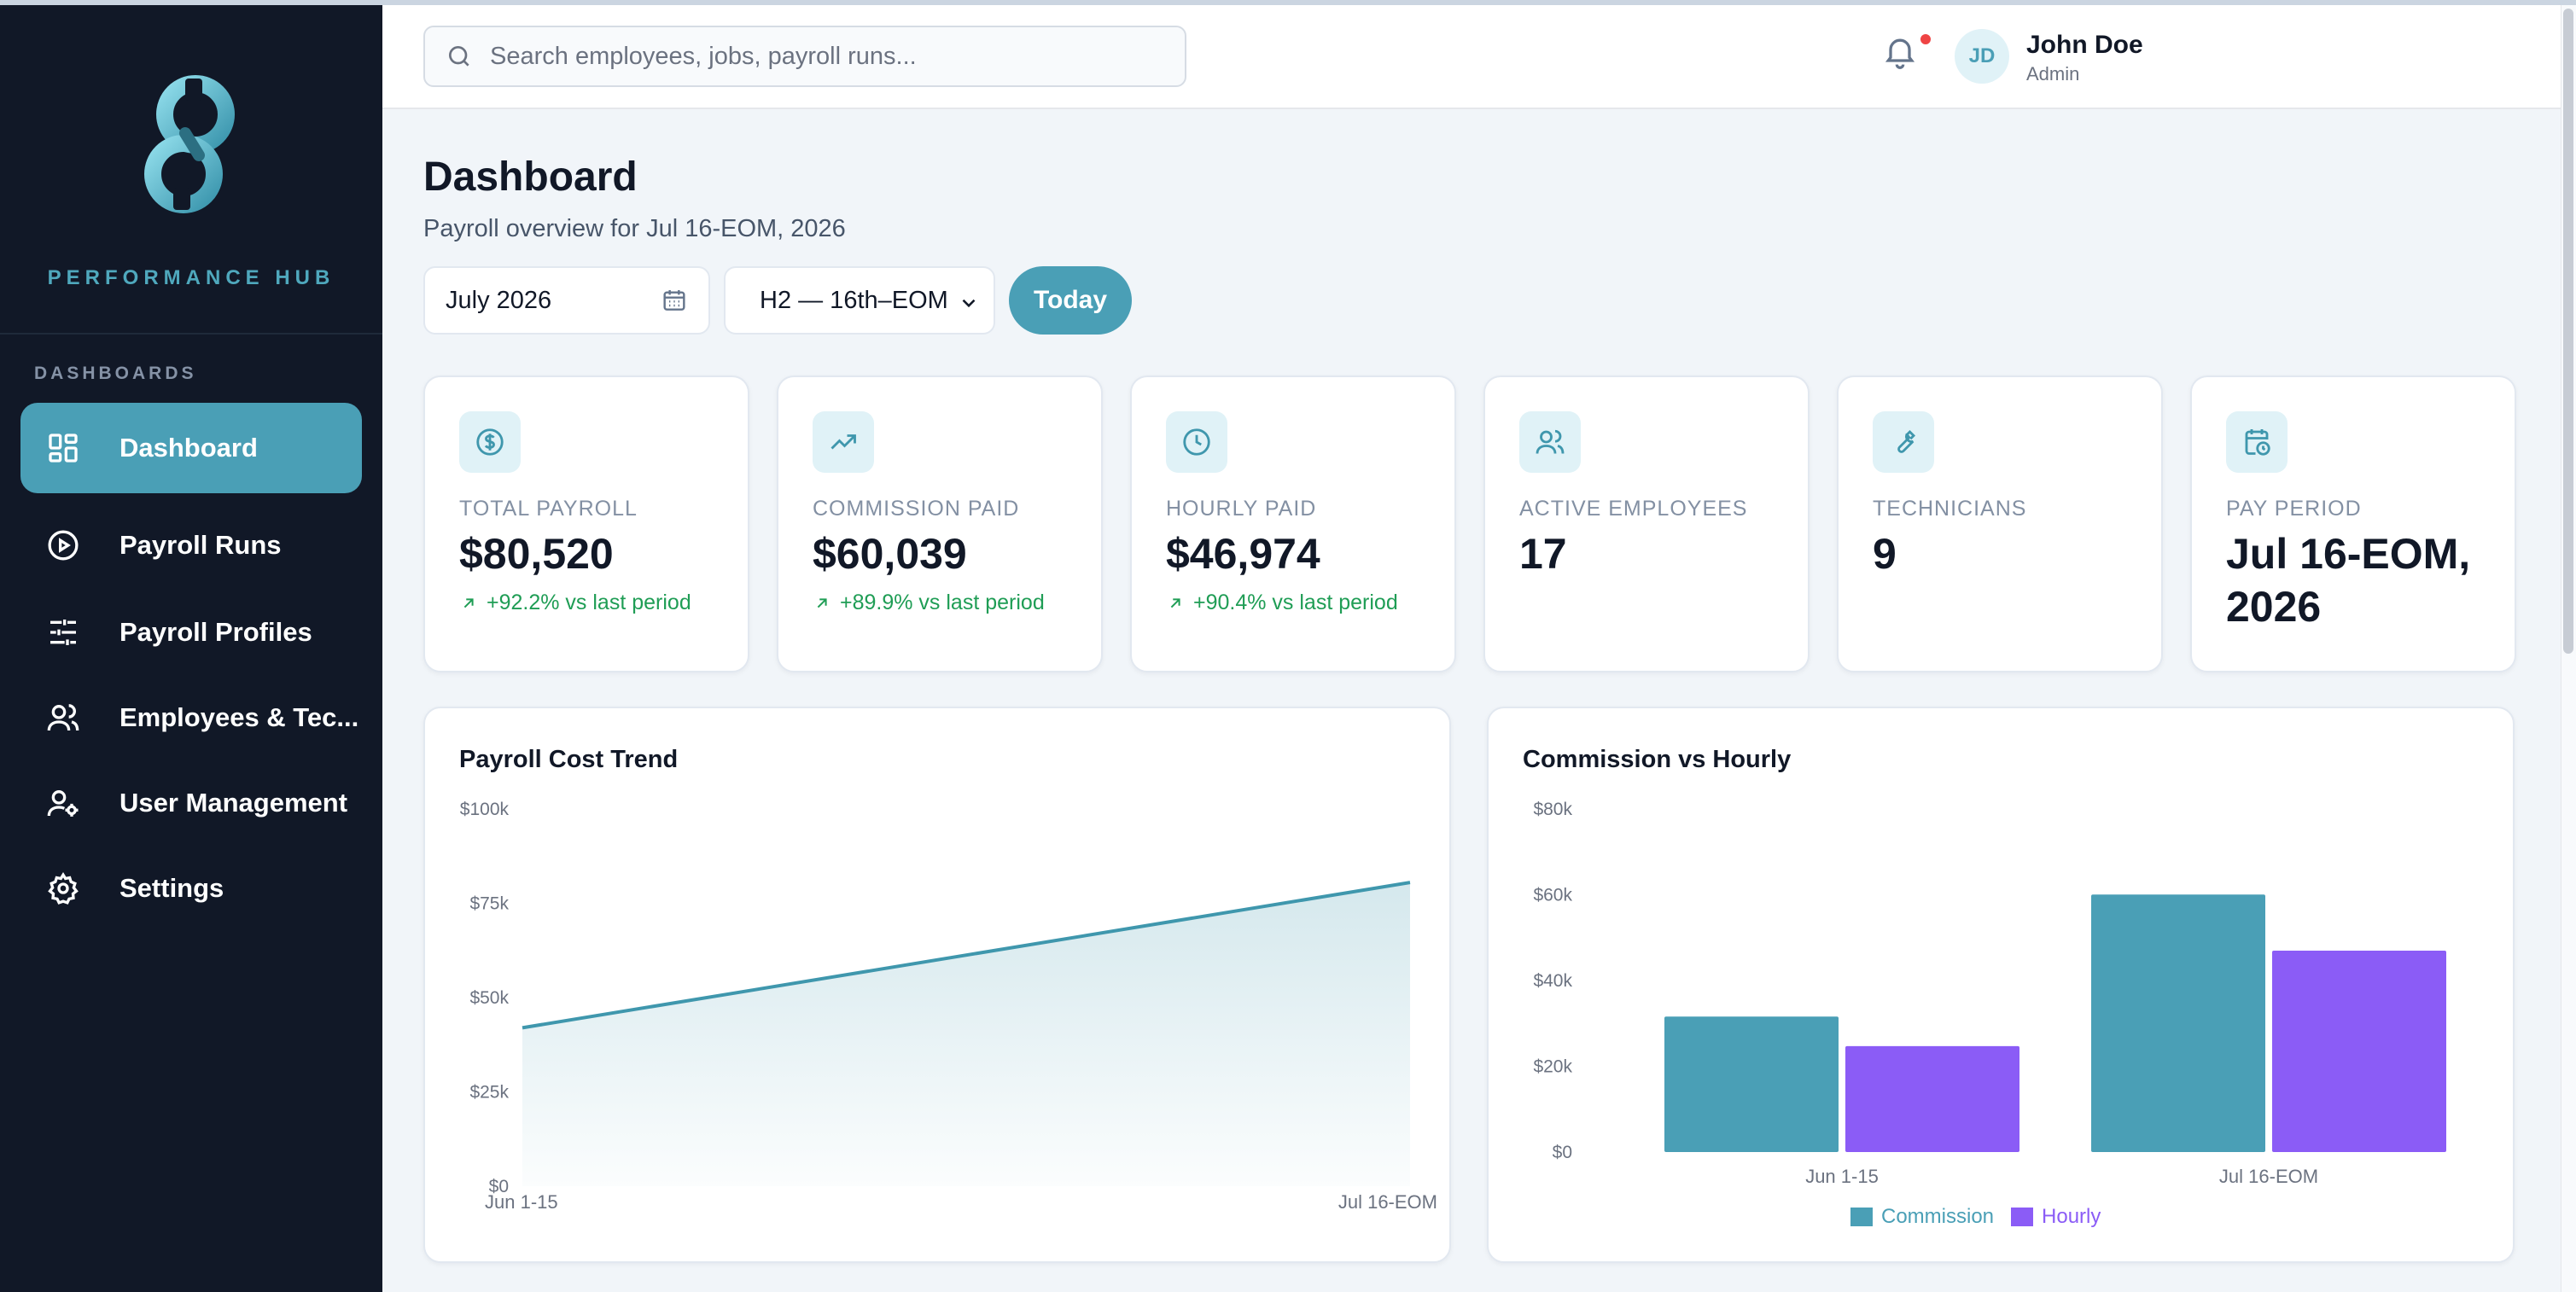  What do you see at coordinates (1900, 51) in the screenshot?
I see `bell-icon` at bounding box center [1900, 51].